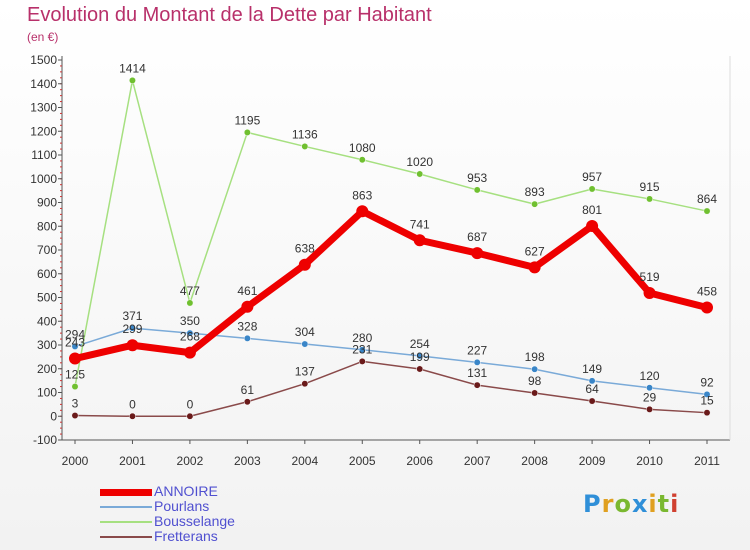 Image resolution: width=750 pixels, height=550 pixels. What do you see at coordinates (186, 491) in the screenshot?
I see `legend-label: ANNOIRE` at bounding box center [186, 491].